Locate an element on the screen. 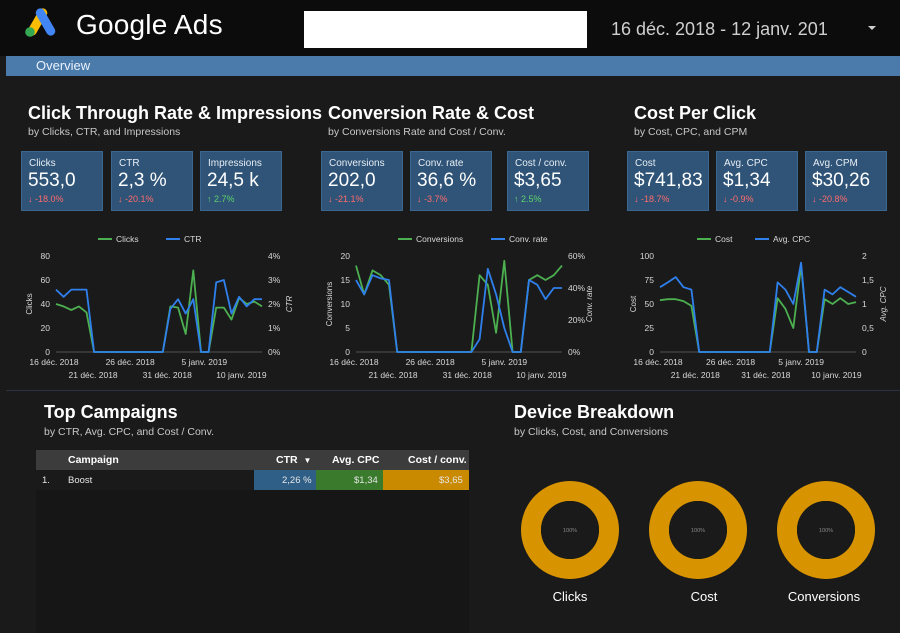 This screenshot has width=900, height=633. y2-tick-label: 0% is located at coordinates (274, 352).